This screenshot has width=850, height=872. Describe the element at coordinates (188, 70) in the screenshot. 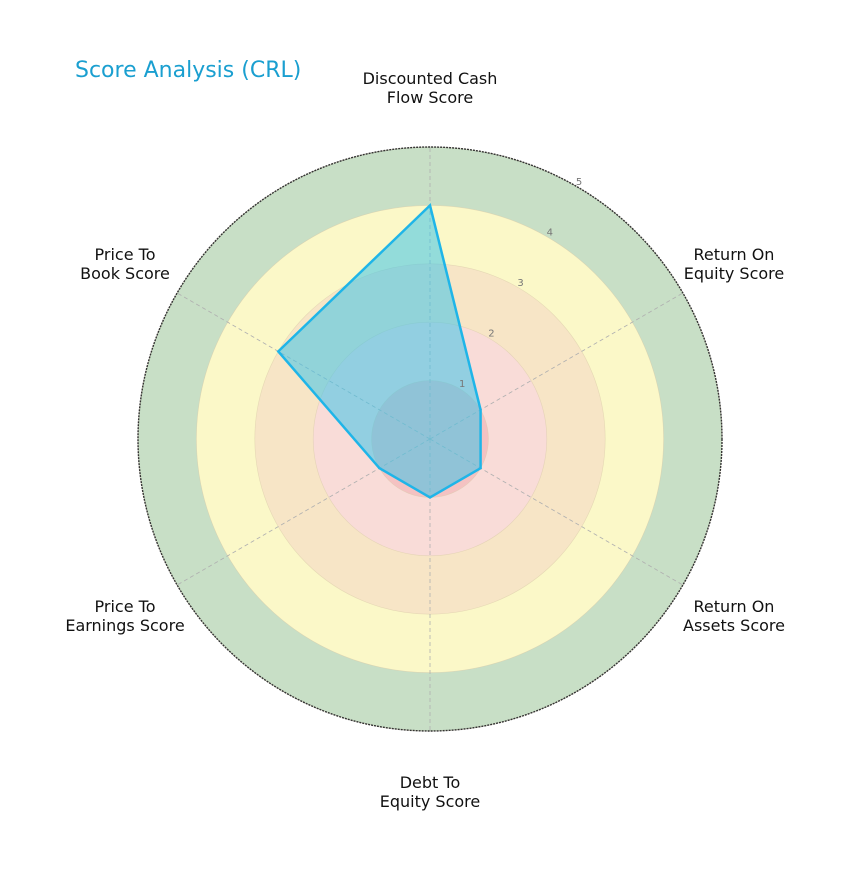

I see `chart-title: Score Analysis (CRL)` at that location.